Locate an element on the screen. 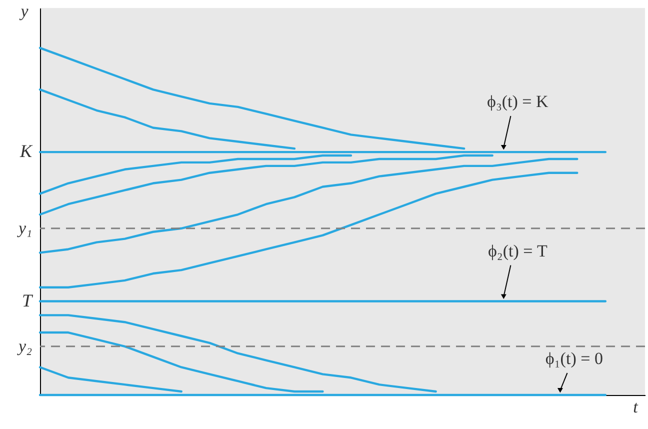 The height and width of the screenshot is (429, 648). annotation: ϕ₃(t) = K is located at coordinates (518, 102).